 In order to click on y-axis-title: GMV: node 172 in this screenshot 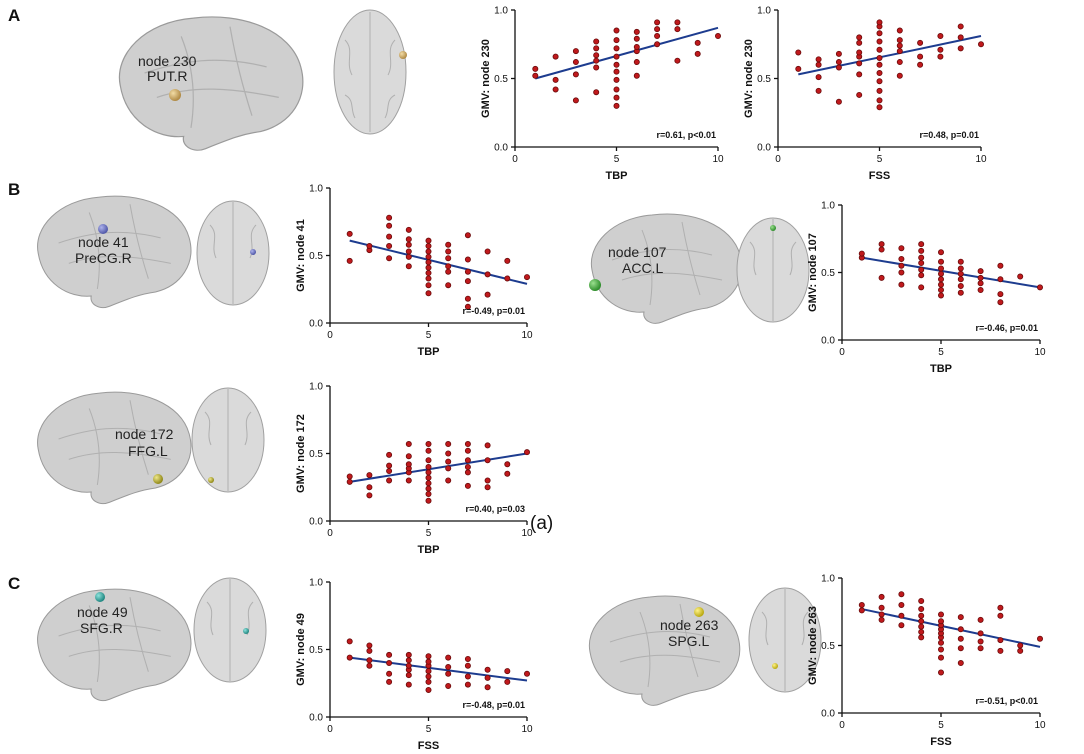, I will do `click(301, 453)`.